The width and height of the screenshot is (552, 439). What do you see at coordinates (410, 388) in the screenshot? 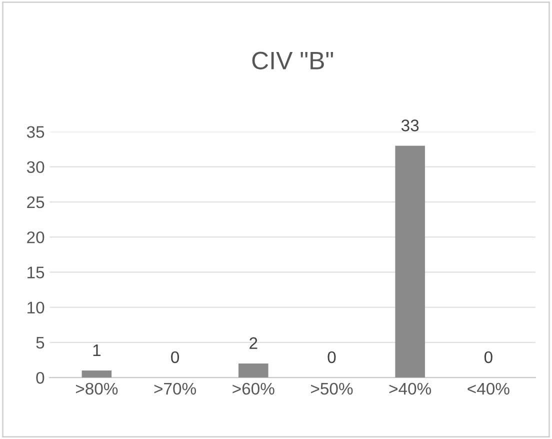
I see `x-tick-label: >40%` at bounding box center [410, 388].